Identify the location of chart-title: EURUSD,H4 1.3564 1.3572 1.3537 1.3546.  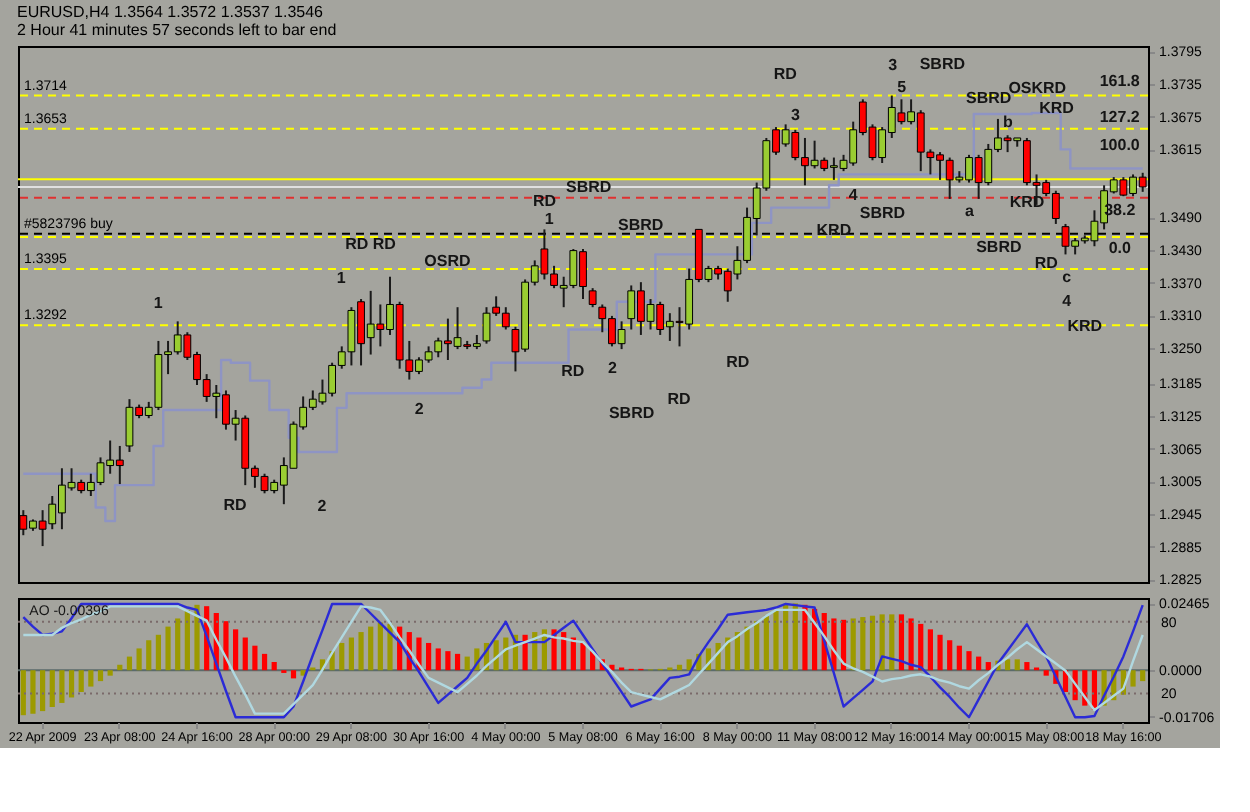
(171, 12).